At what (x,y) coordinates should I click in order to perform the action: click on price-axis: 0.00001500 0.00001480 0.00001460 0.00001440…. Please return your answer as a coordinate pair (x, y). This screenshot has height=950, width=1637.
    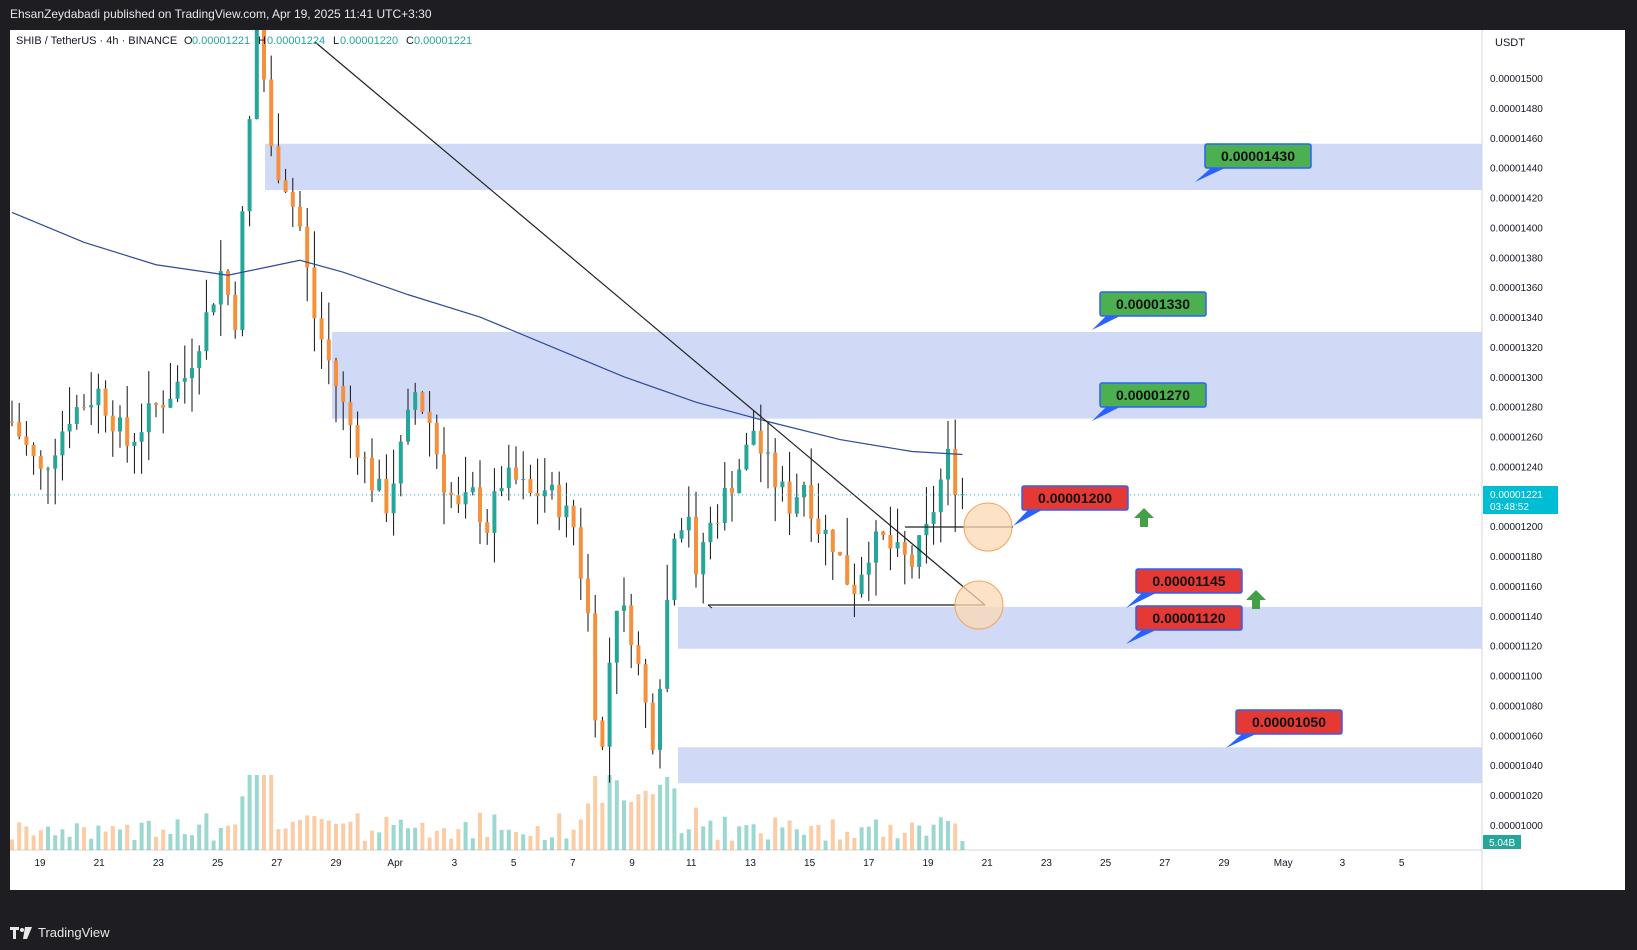
    Looking at the image, I should click on (1516, 453).